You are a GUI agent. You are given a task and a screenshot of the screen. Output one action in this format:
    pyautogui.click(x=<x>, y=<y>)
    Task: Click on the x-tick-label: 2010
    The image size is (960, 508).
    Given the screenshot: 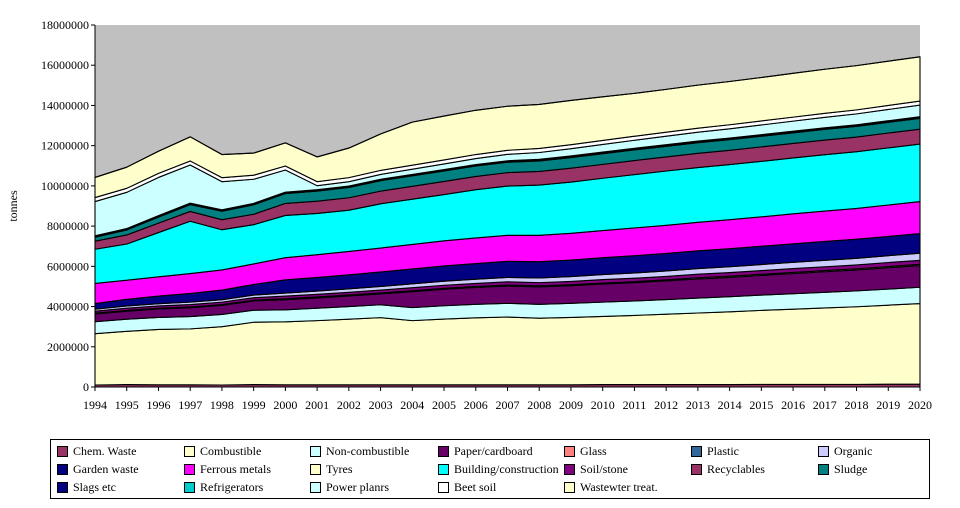 What is the action you would take?
    pyautogui.click(x=603, y=405)
    